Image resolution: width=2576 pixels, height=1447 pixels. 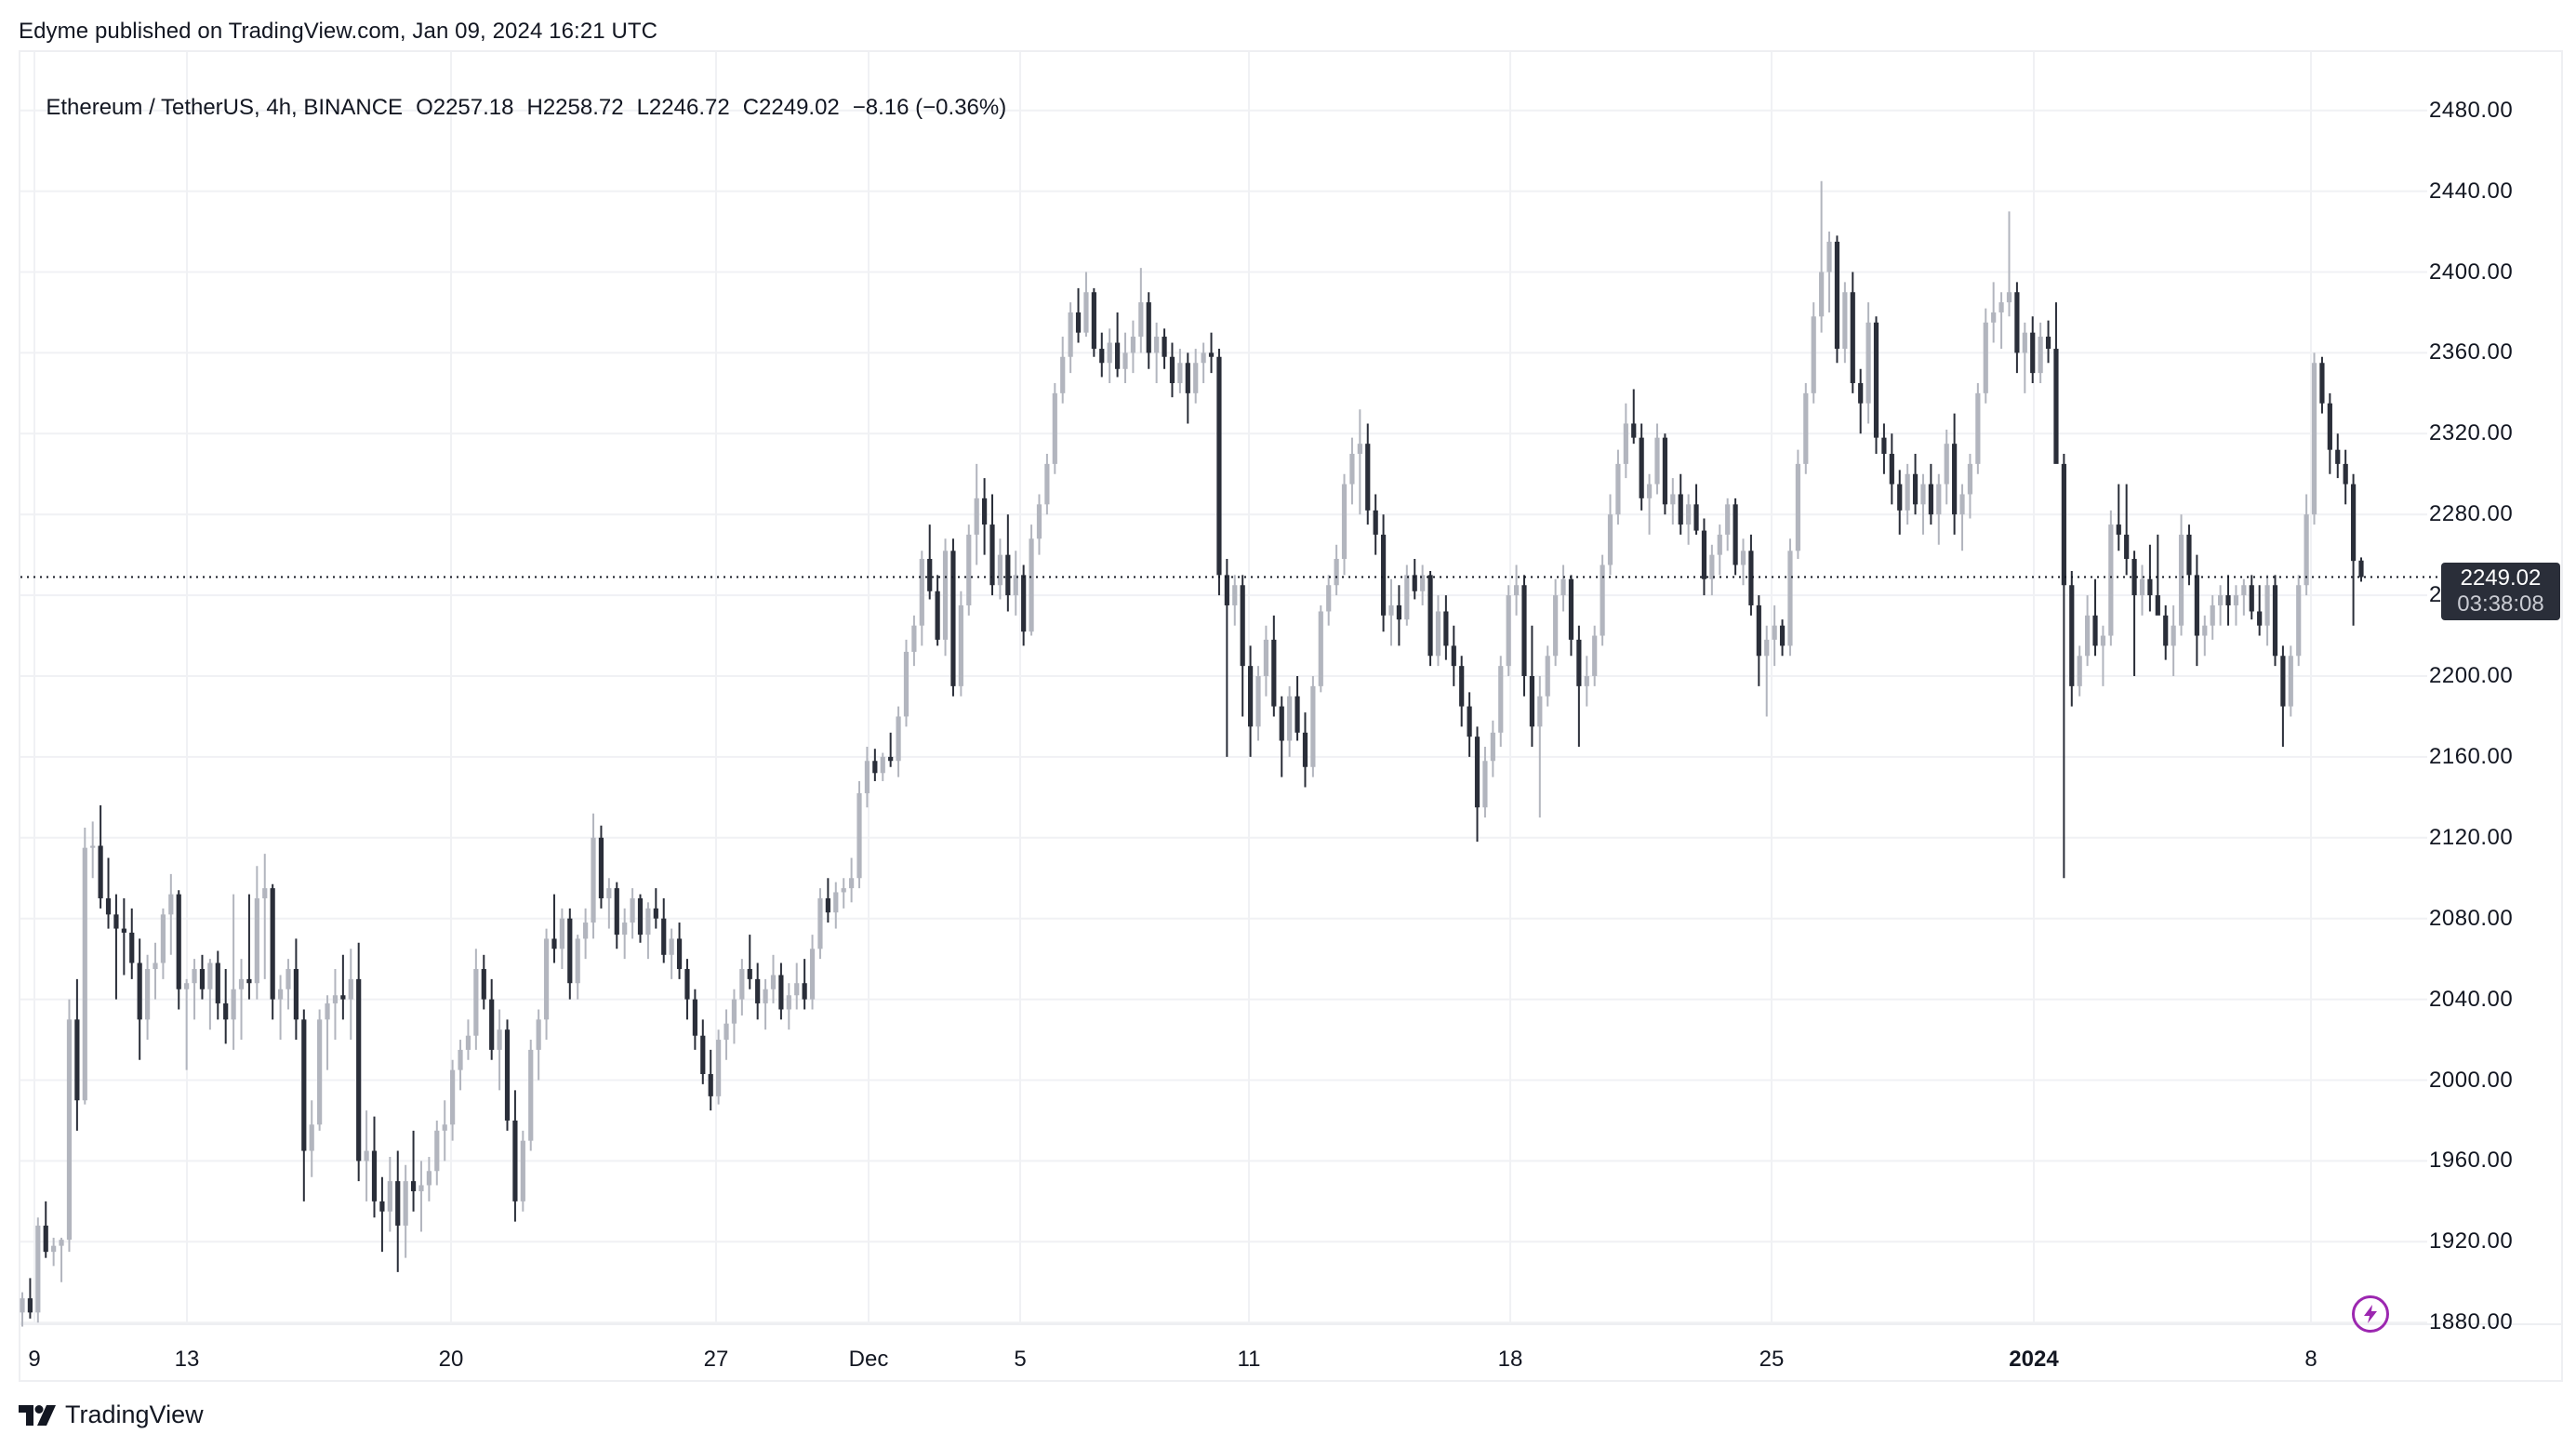 I want to click on tradingview-footer: TradingView, so click(x=111, y=1415).